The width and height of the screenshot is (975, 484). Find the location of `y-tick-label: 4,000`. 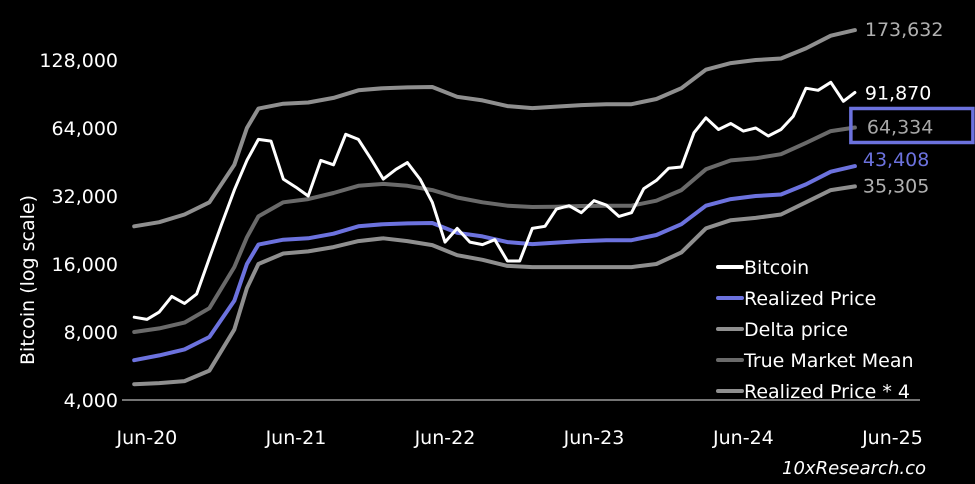

y-tick-label: 4,000 is located at coordinates (91, 401).